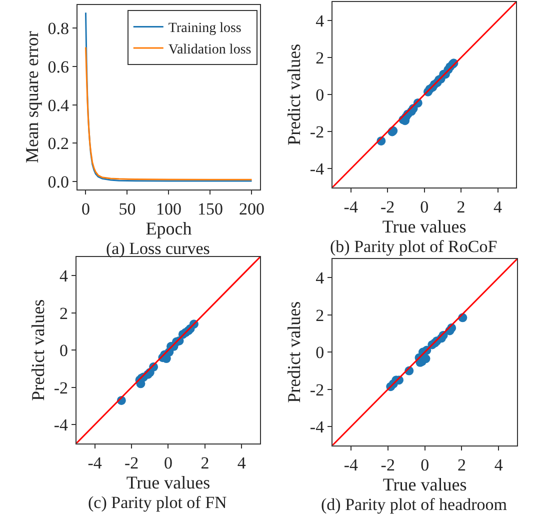  What do you see at coordinates (414, 246) in the screenshot?
I see `text: (b) Parity plot of RoCoF` at bounding box center [414, 246].